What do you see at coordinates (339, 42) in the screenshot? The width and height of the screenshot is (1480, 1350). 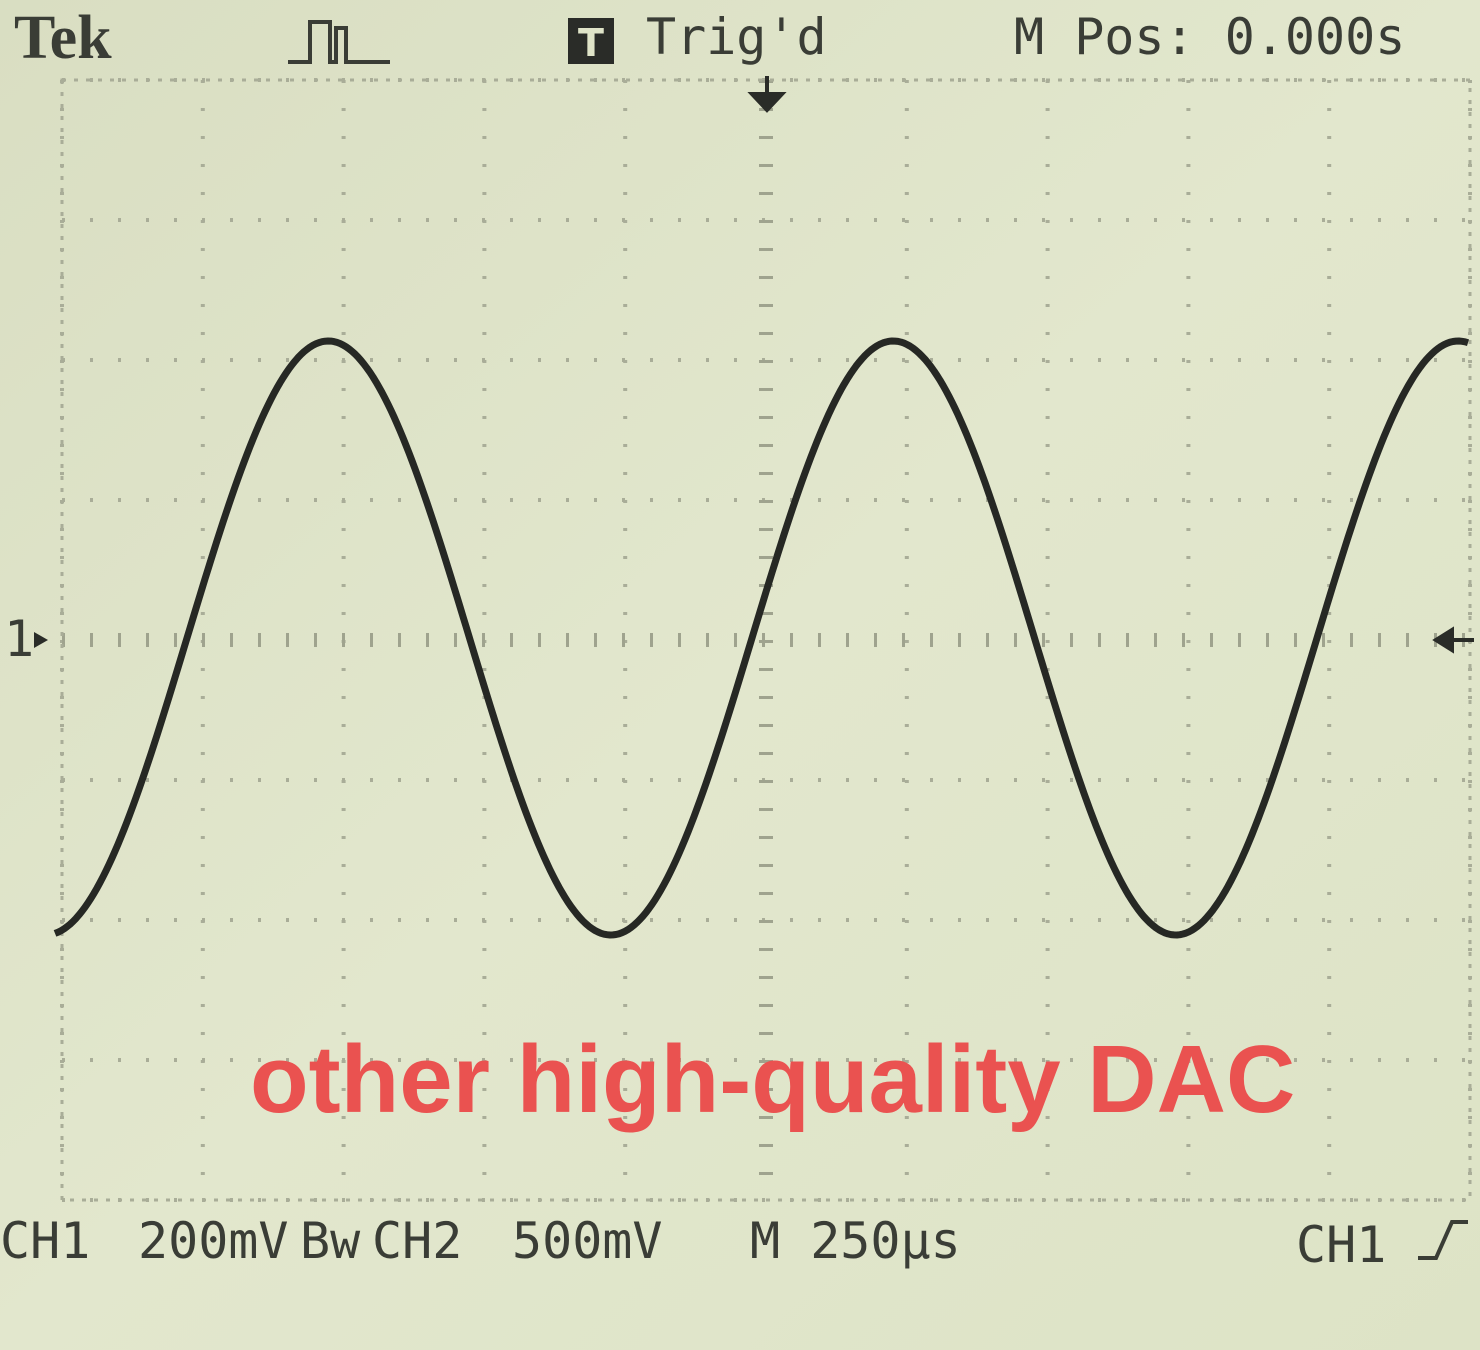 I see `acquire-icon` at bounding box center [339, 42].